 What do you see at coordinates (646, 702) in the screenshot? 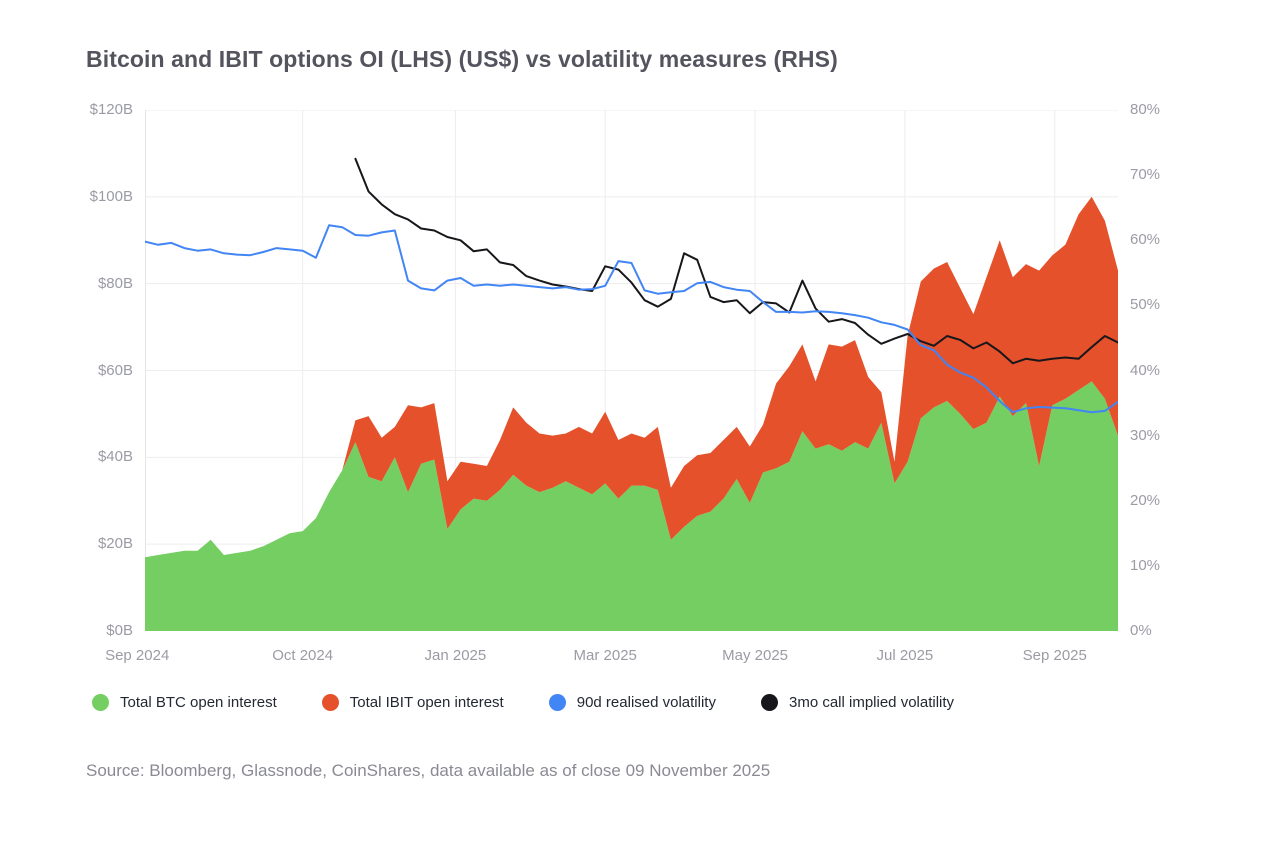
I see `legend-item-label: 90d realised volatility` at bounding box center [646, 702].